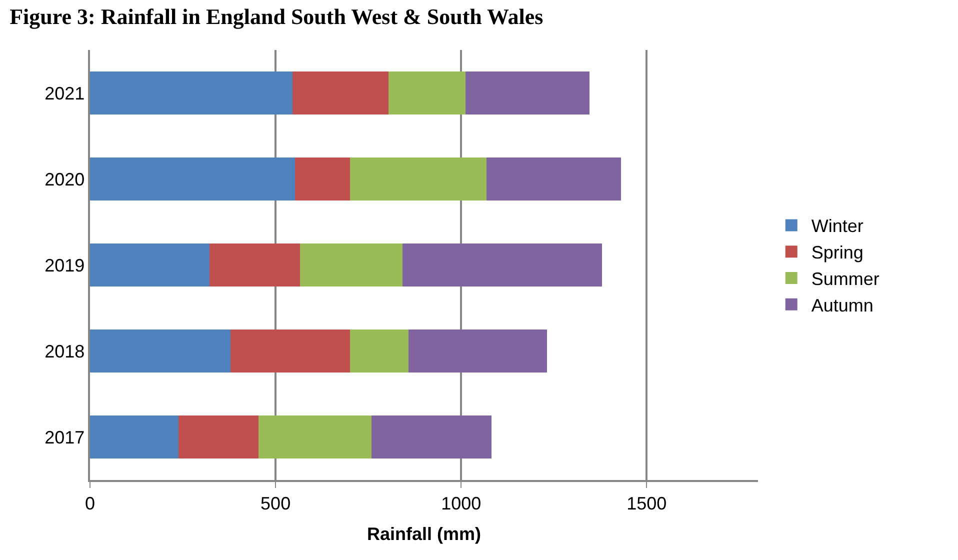  What do you see at coordinates (64, 265) in the screenshot?
I see `y-tick-label: 2019` at bounding box center [64, 265].